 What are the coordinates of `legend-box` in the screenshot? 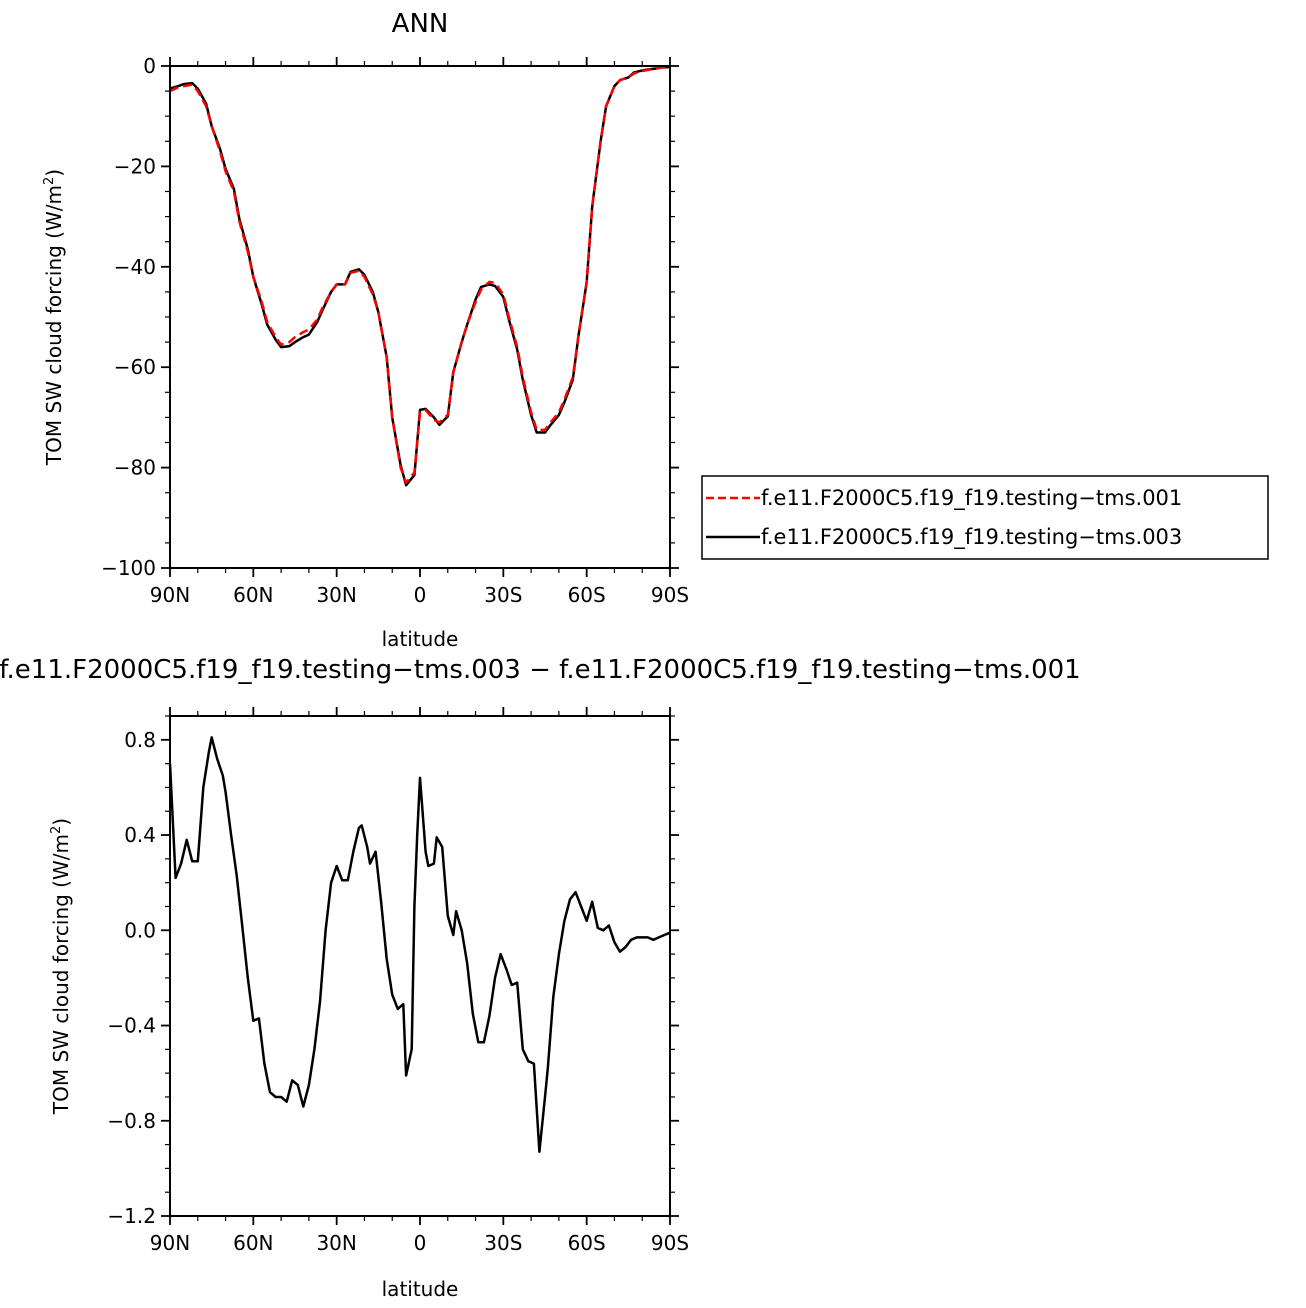 It's located at (985, 517).